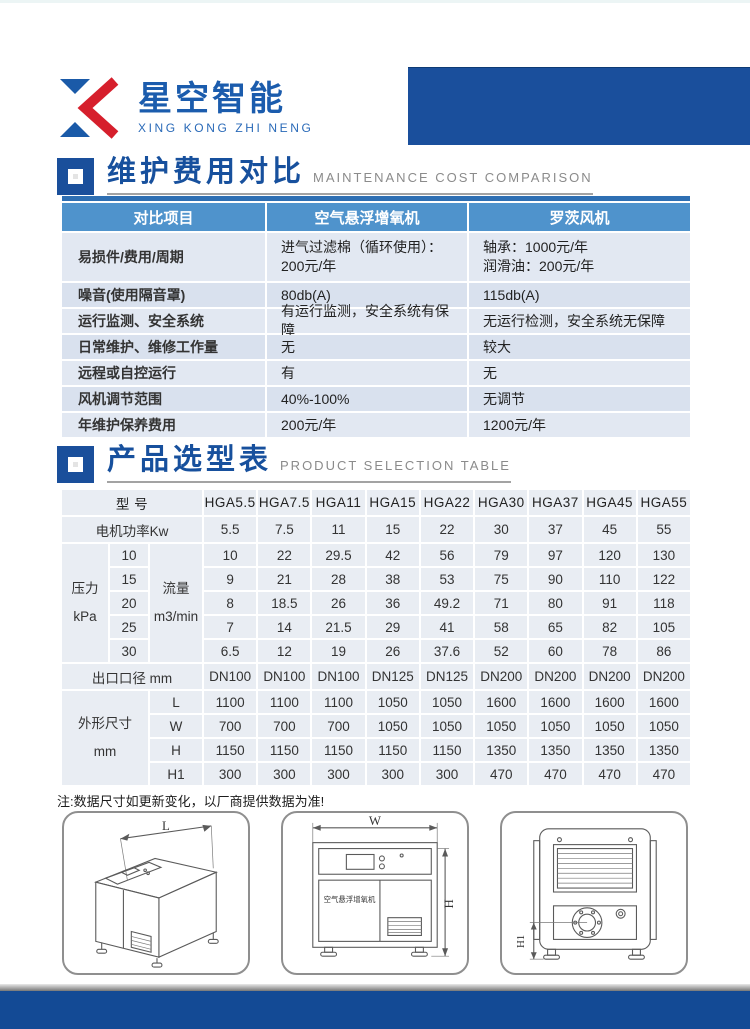  What do you see at coordinates (367, 320) in the screenshot?
I see `comparison-row-2-cell-1: 有运行监测，安全系统有保障` at bounding box center [367, 320].